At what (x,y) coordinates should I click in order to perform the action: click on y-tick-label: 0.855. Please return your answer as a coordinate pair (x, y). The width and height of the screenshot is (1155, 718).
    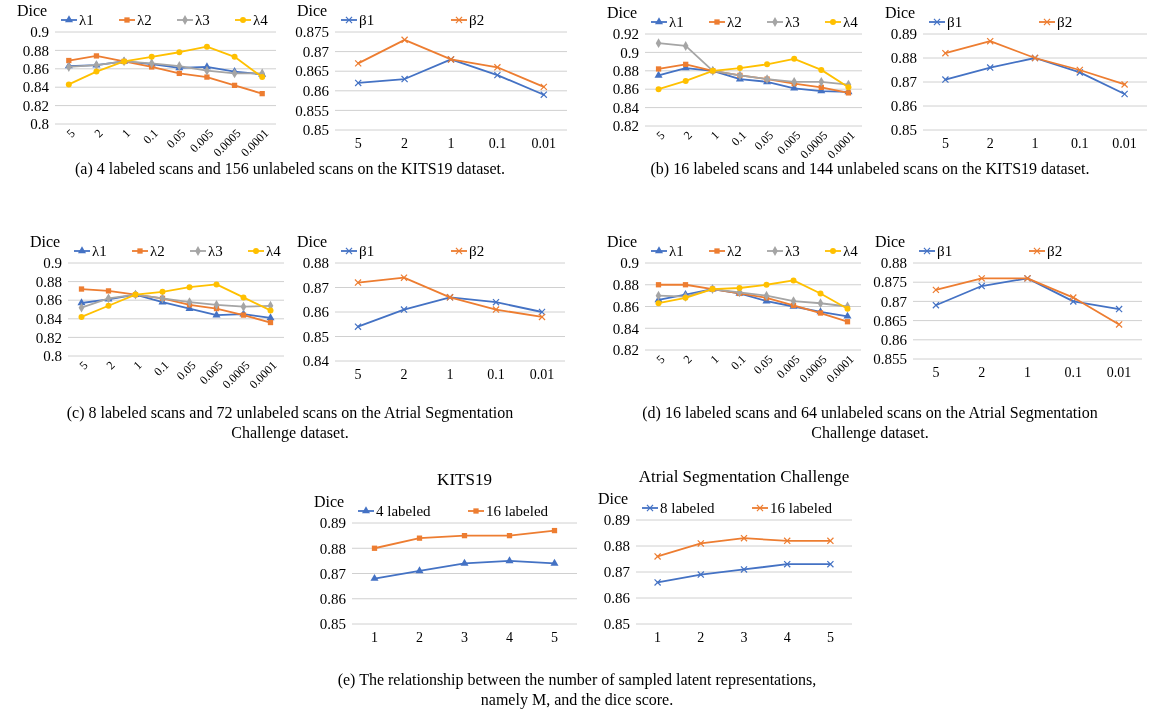
    Looking at the image, I should click on (312, 110).